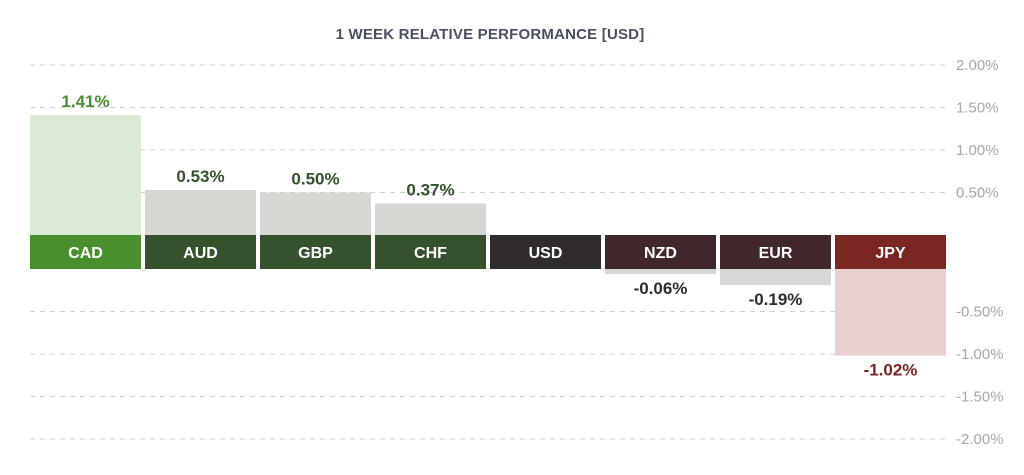 The height and width of the screenshot is (475, 1024). I want to click on value-label-jpy: -1.02%, so click(891, 370).